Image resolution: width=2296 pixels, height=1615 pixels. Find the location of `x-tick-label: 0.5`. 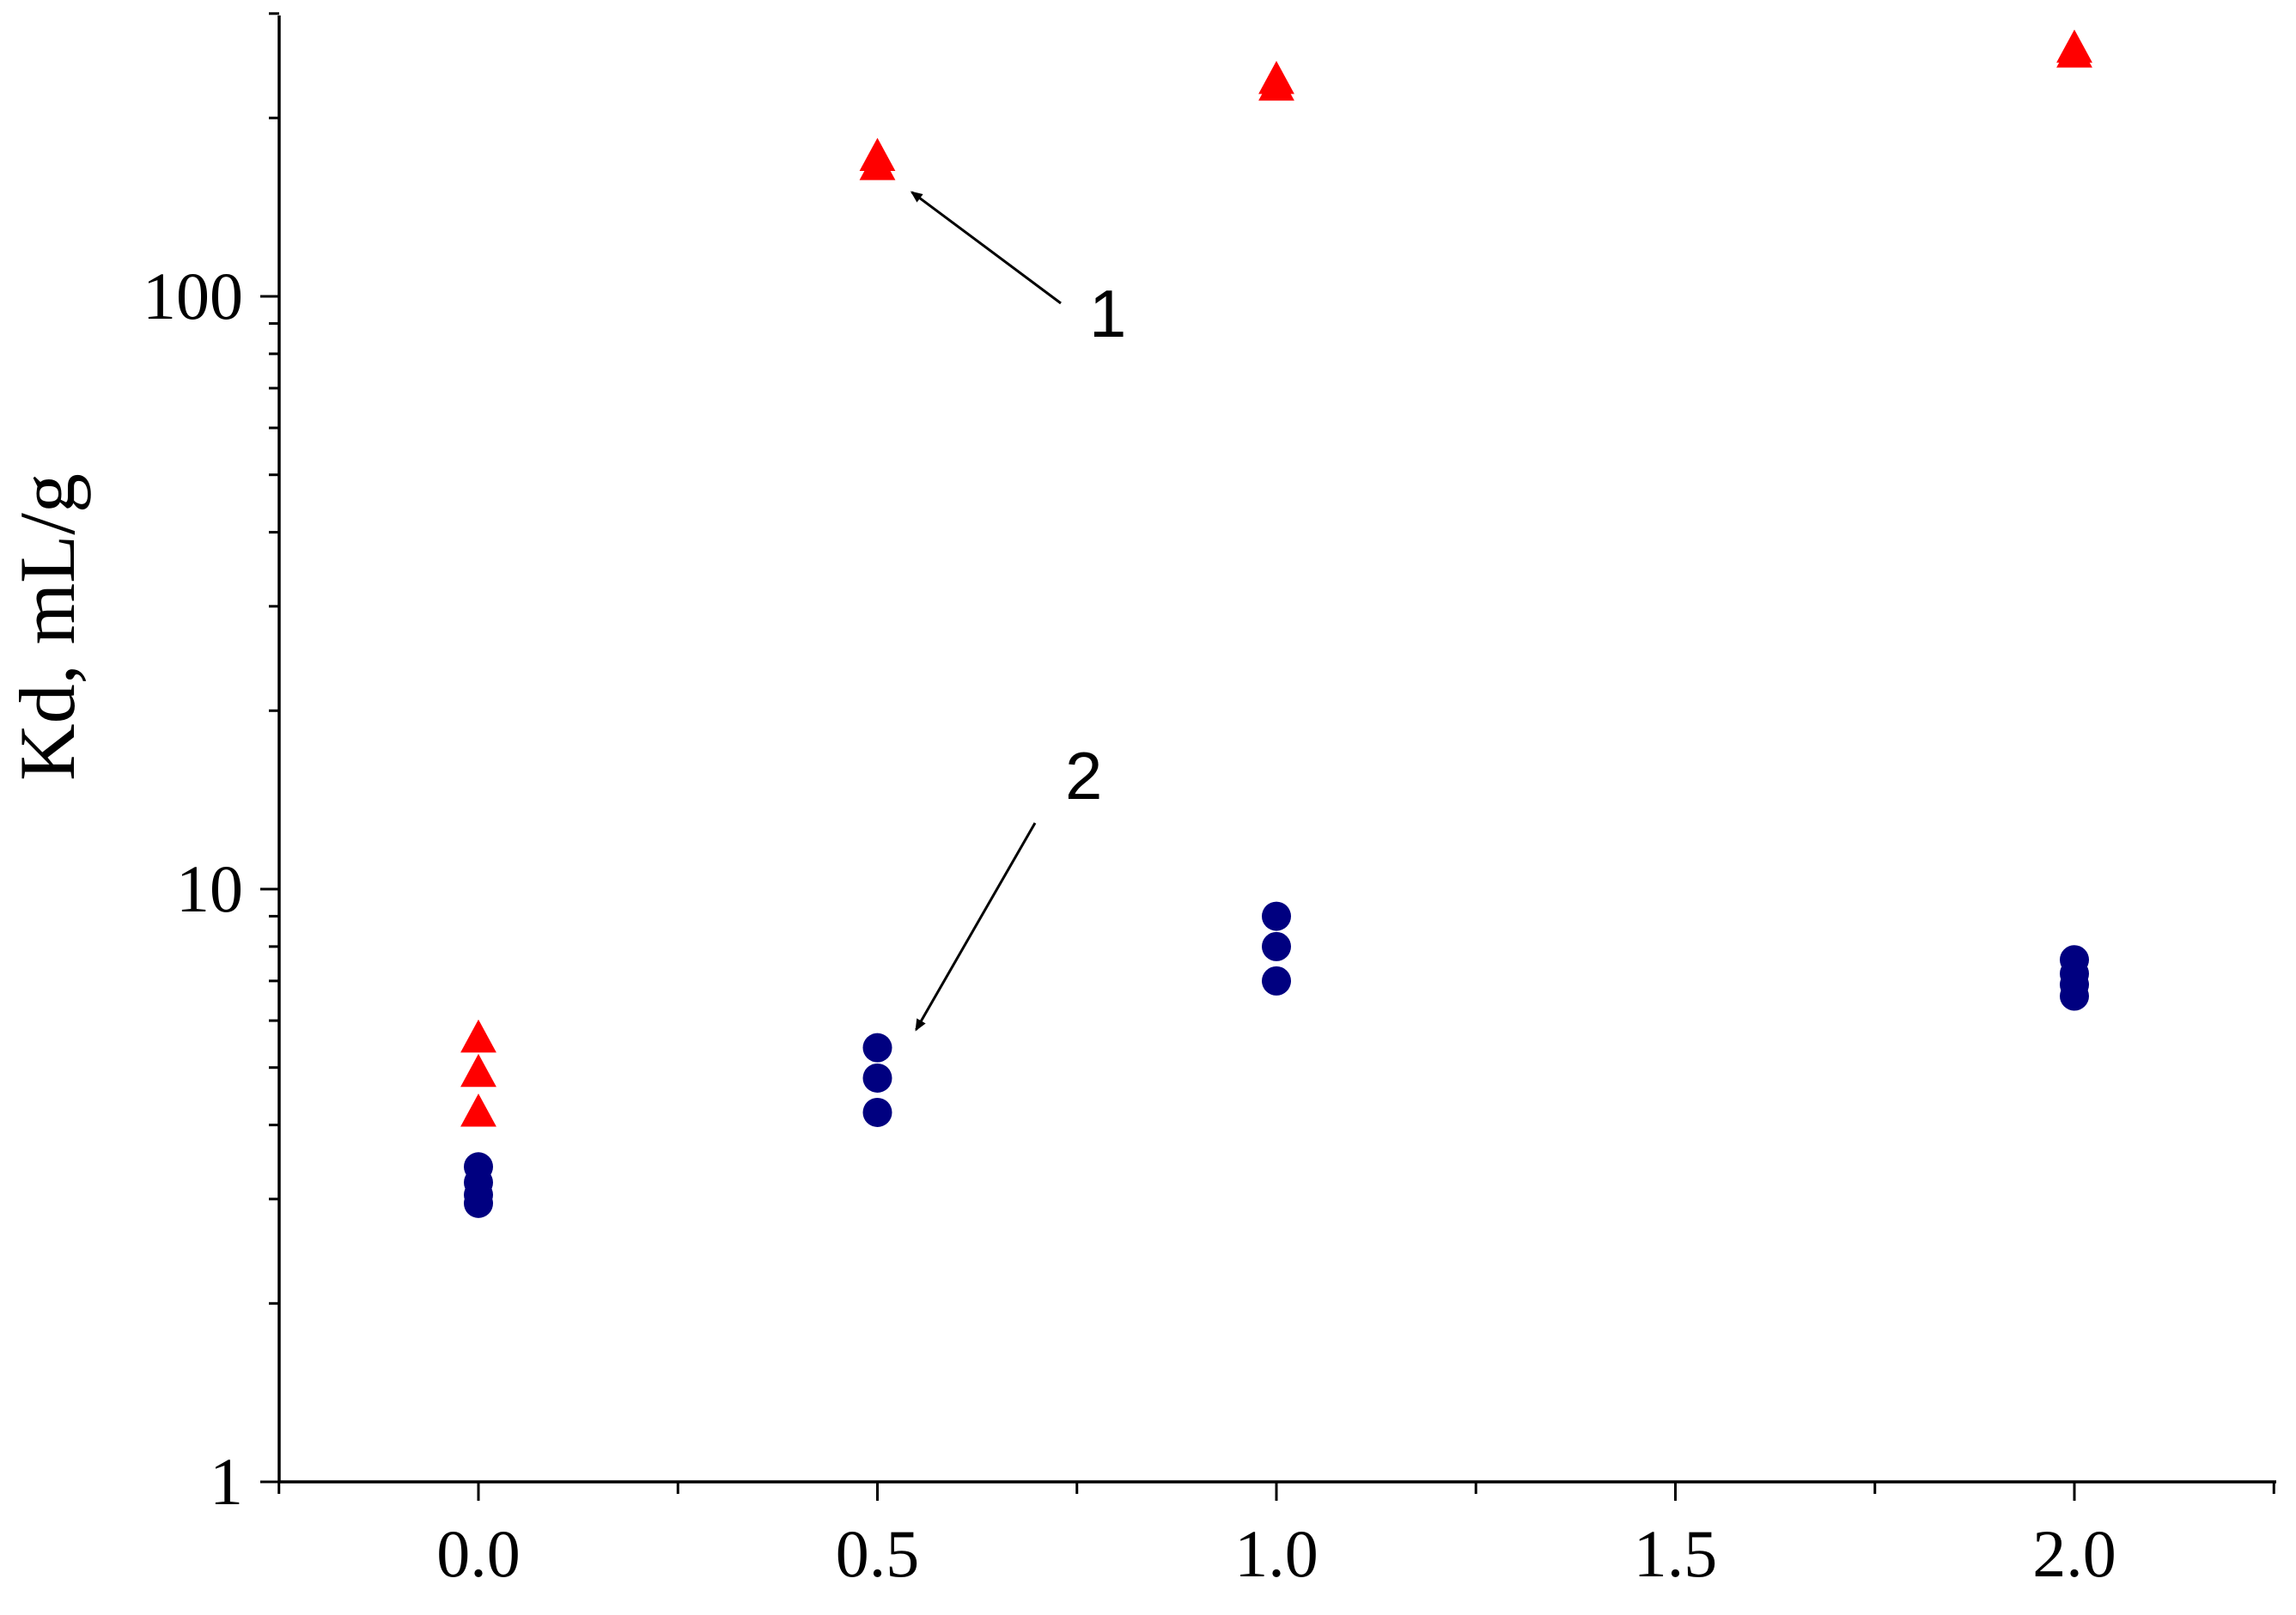

x-tick-label: 0.5 is located at coordinates (878, 1553).